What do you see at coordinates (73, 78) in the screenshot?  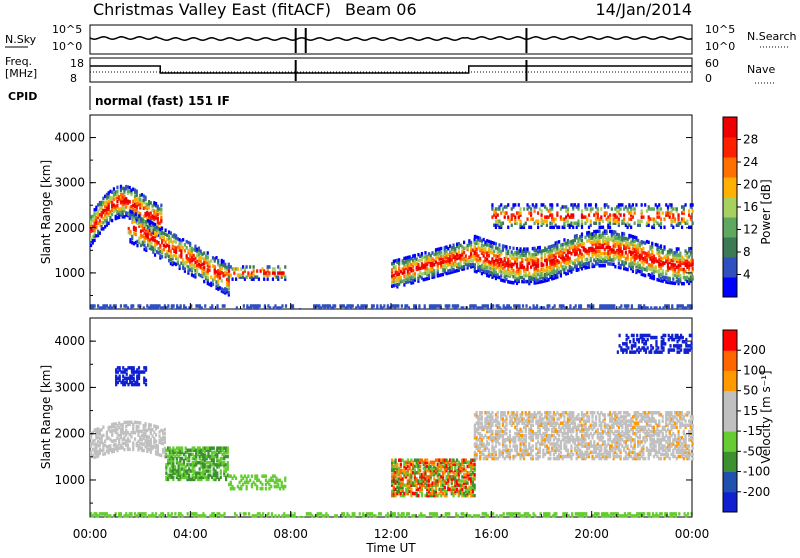 I see `freq-tick-bottom: 8` at bounding box center [73, 78].